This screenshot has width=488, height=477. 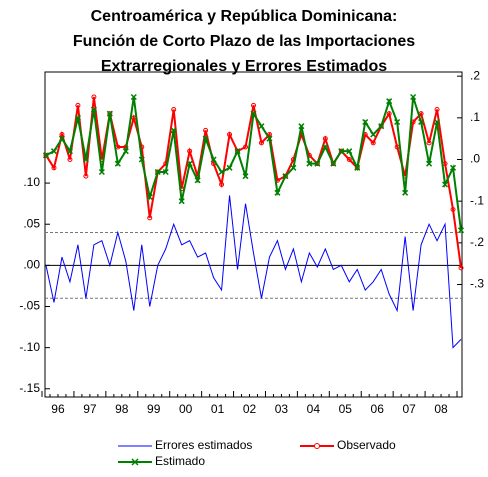 What do you see at coordinates (186, 409) in the screenshot?
I see `x-tick-label: 00` at bounding box center [186, 409].